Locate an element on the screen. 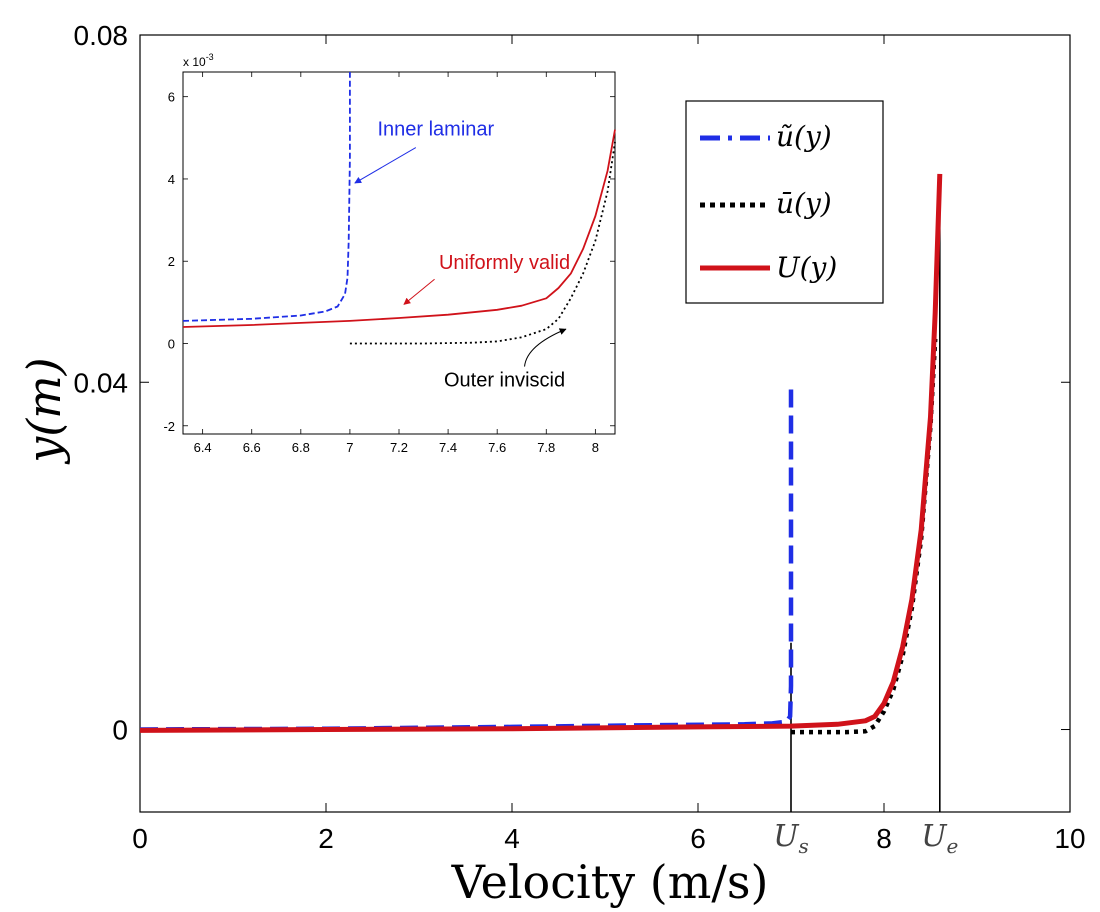 The height and width of the screenshot is (912, 1100). annotation-arrow-inner-laminar is located at coordinates (385, 165).